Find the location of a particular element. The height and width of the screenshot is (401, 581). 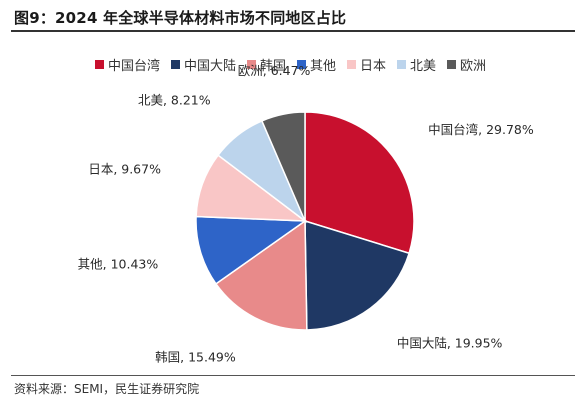

legend-label: 北美 is located at coordinates (423, 66).